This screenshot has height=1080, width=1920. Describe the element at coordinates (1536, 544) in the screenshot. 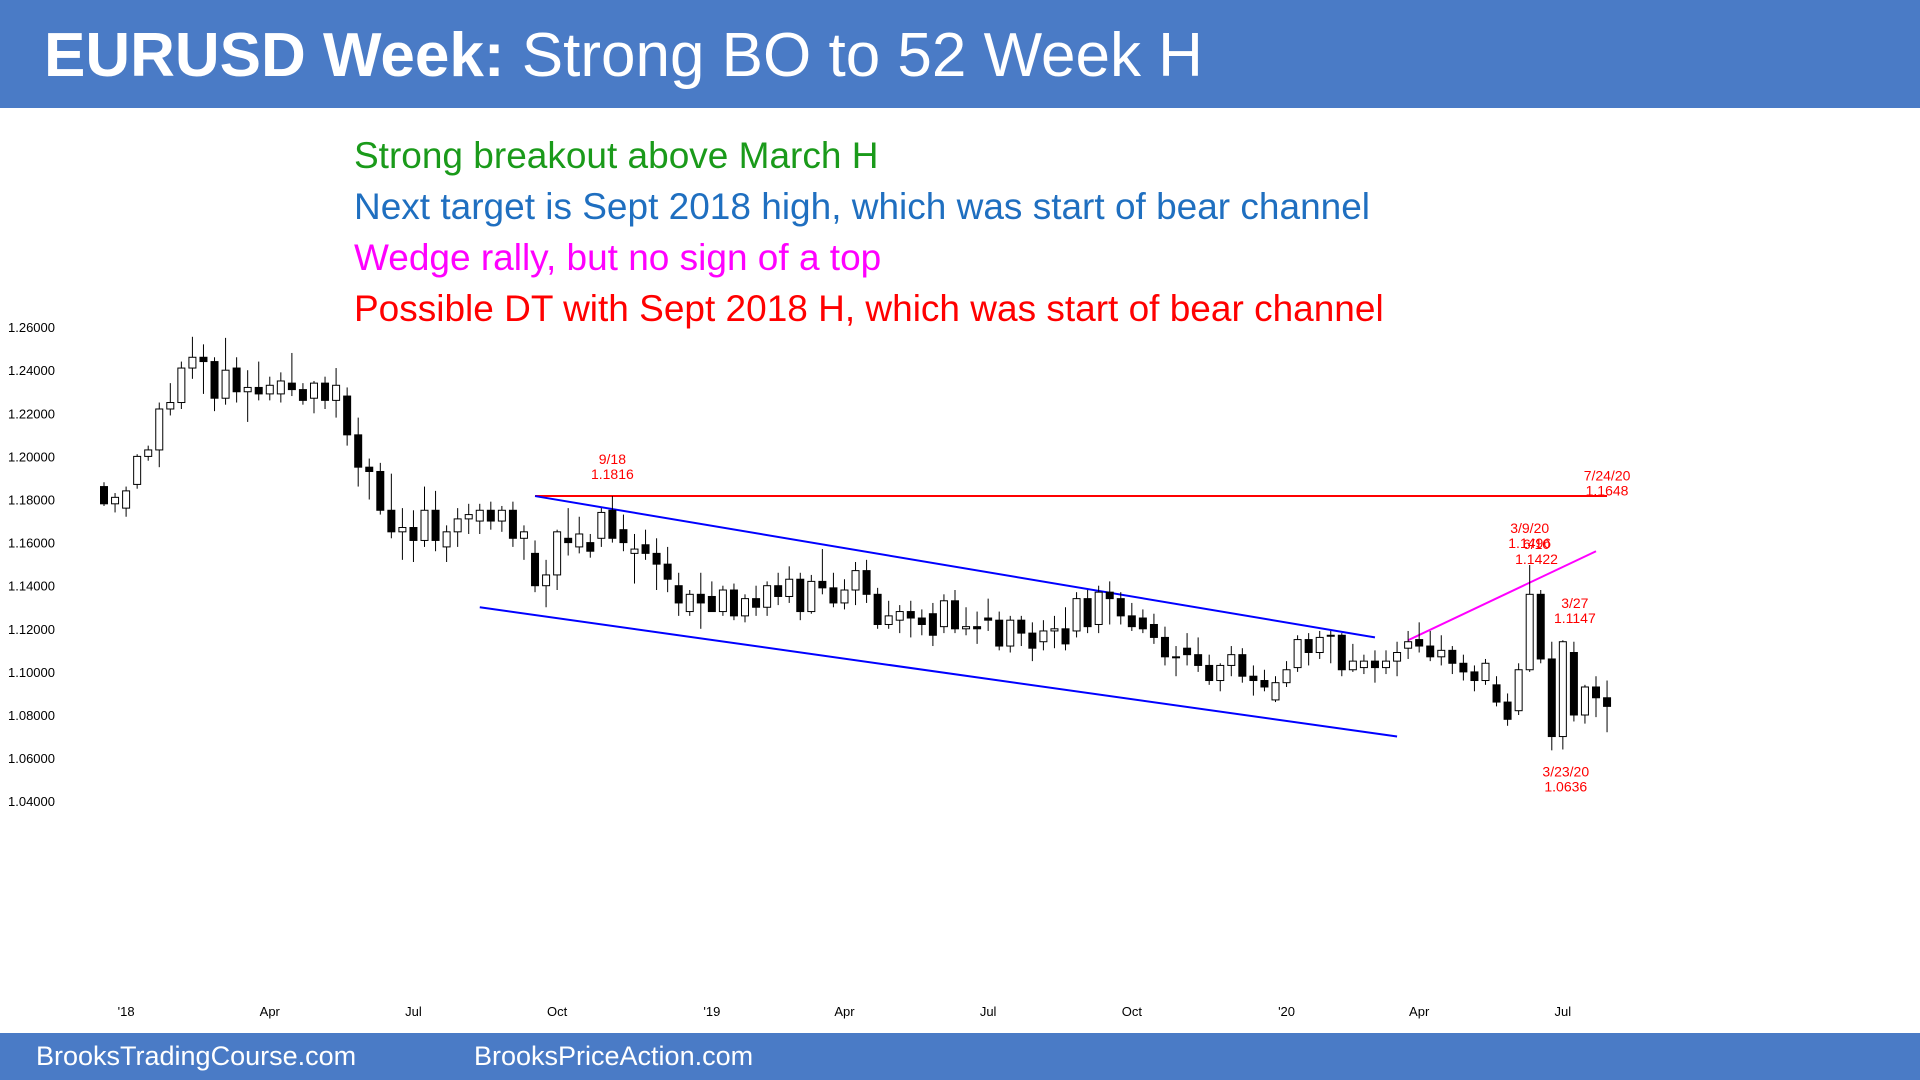

I see `annotation-date: 6/10` at that location.